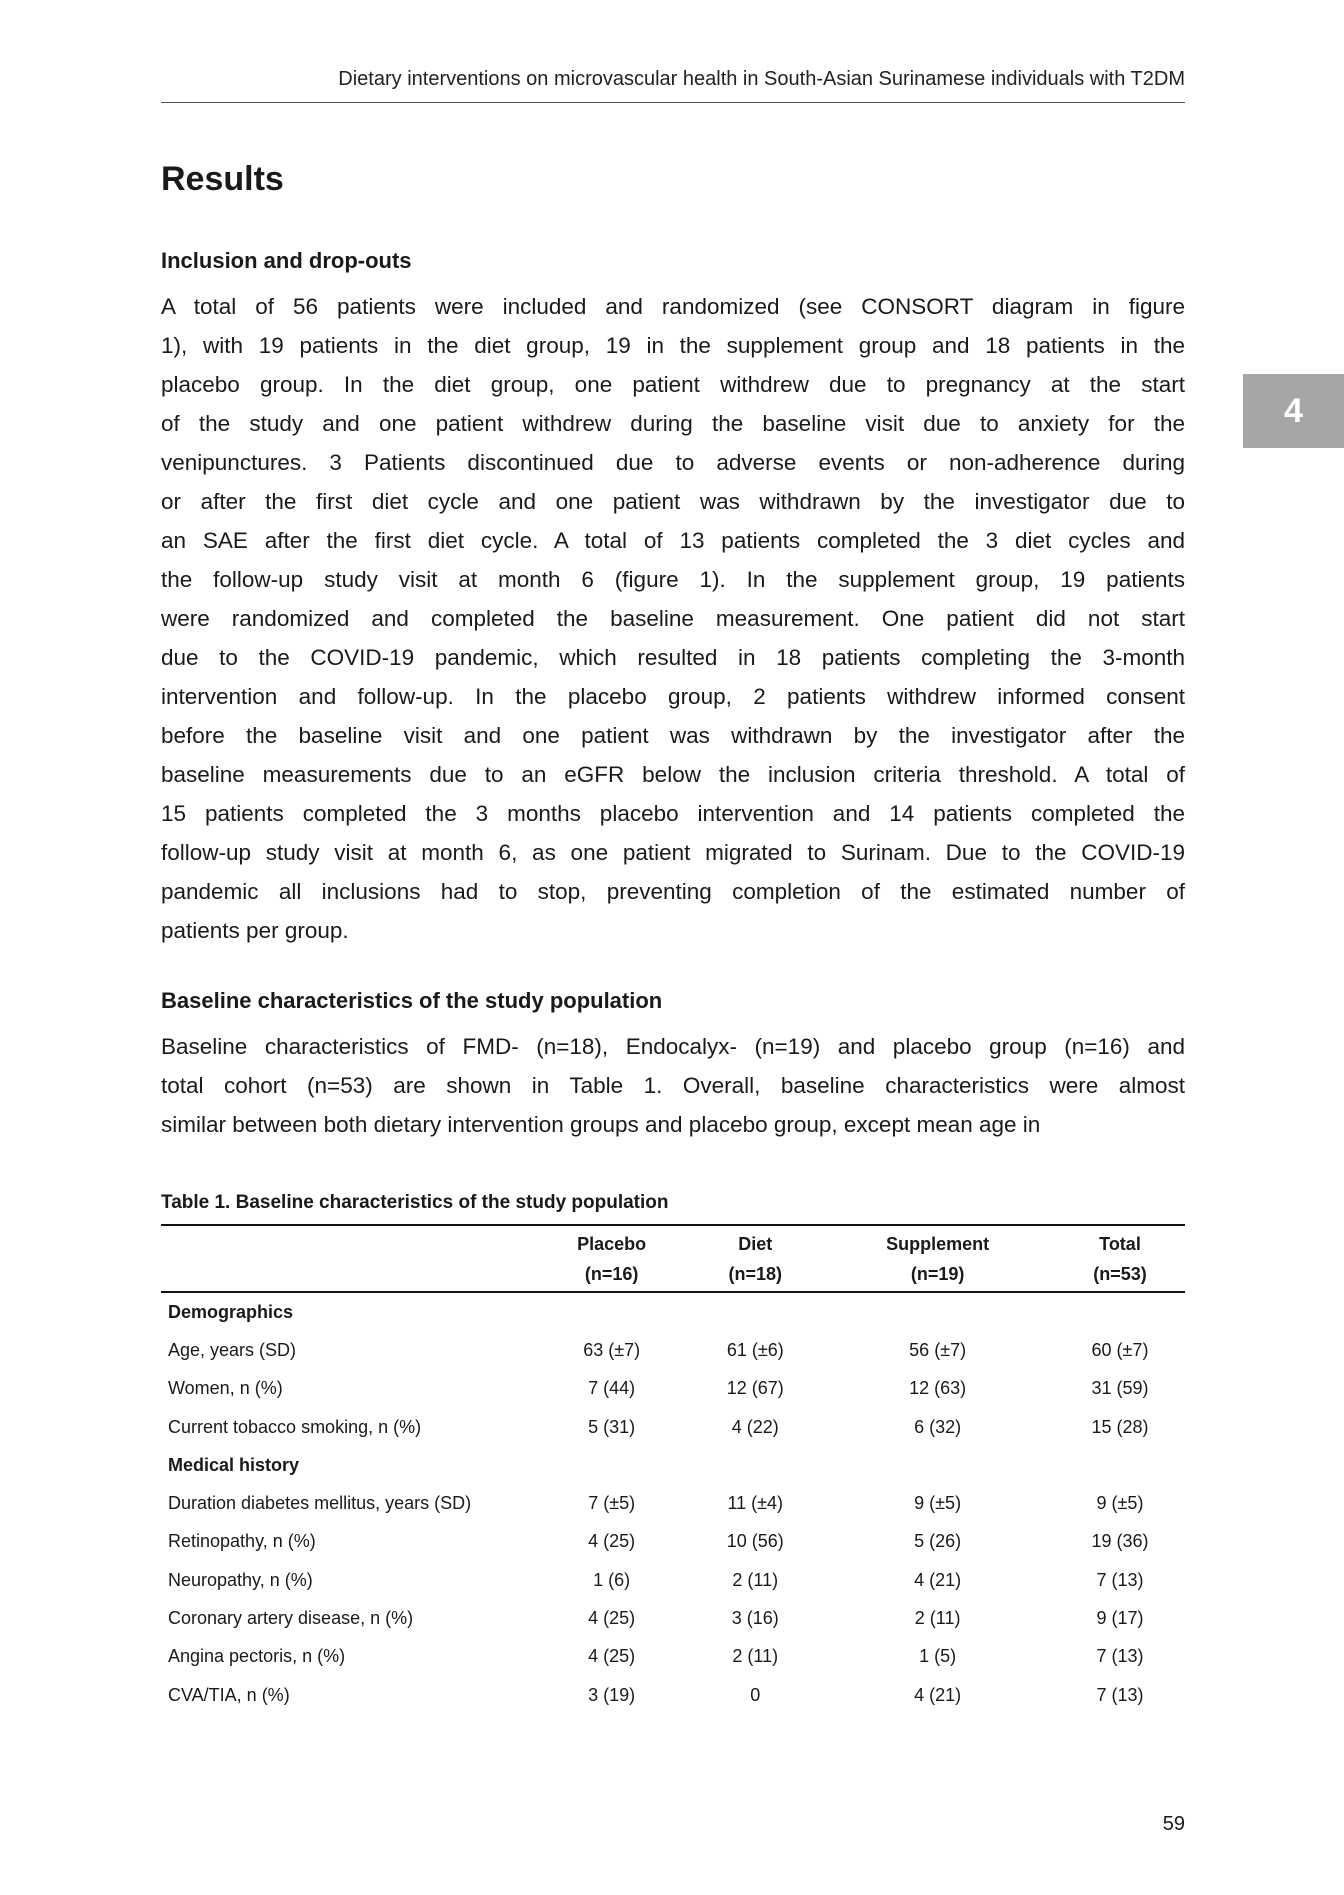  I want to click on col-n-supplement: (n=19), so click(937, 1273).